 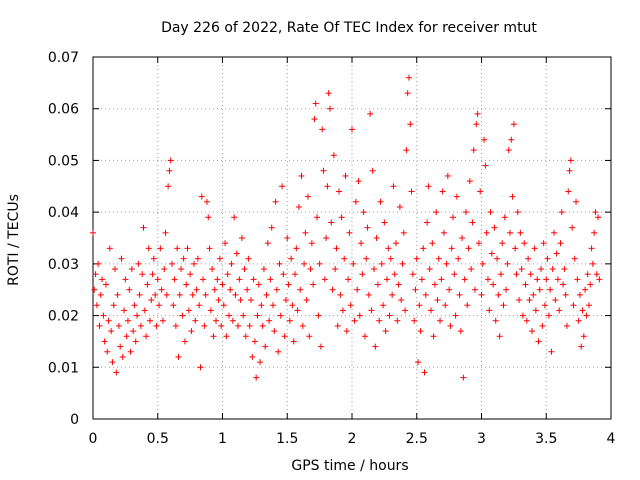 What do you see at coordinates (63, 213) in the screenshot?
I see `y-tick-label: 0.04` at bounding box center [63, 213].